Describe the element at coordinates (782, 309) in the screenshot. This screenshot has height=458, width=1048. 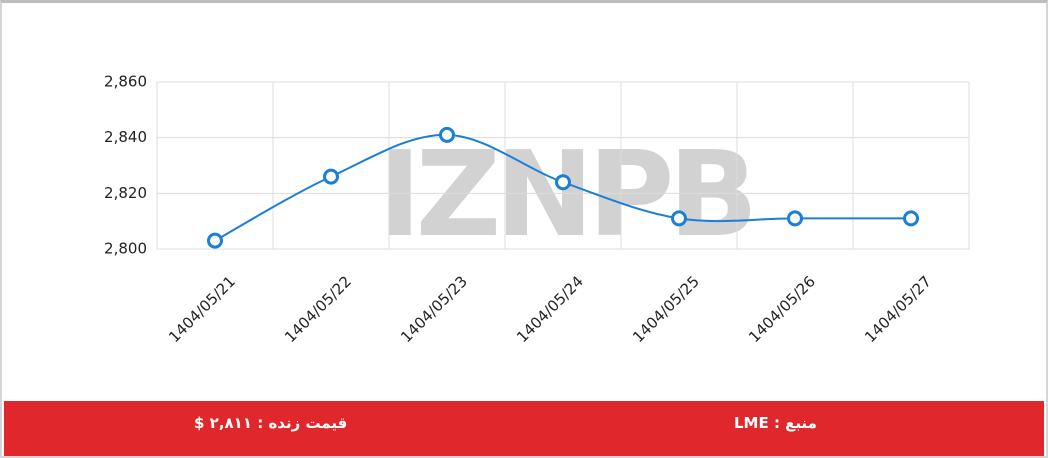
I see `x-tick-label: 1404/05/26` at that location.